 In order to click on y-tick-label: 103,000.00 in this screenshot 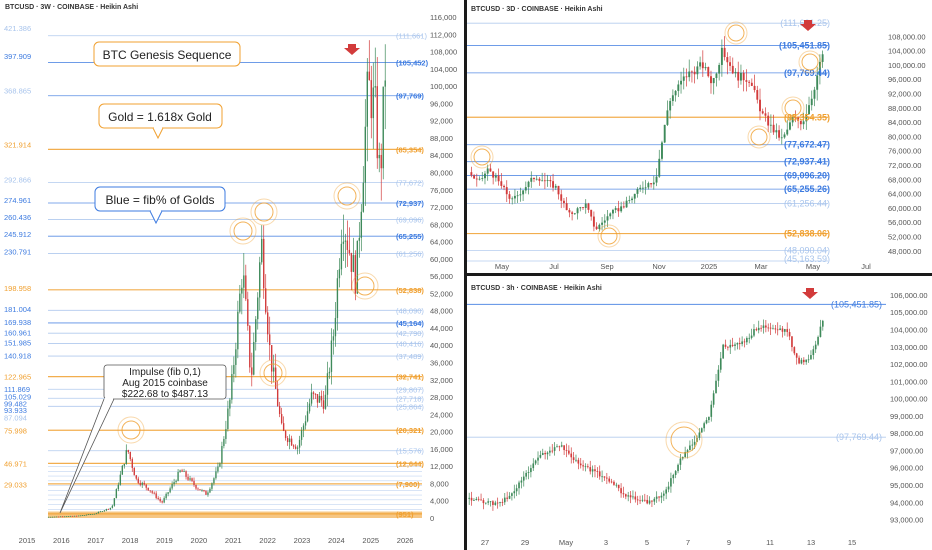, I will do `click(909, 347)`.